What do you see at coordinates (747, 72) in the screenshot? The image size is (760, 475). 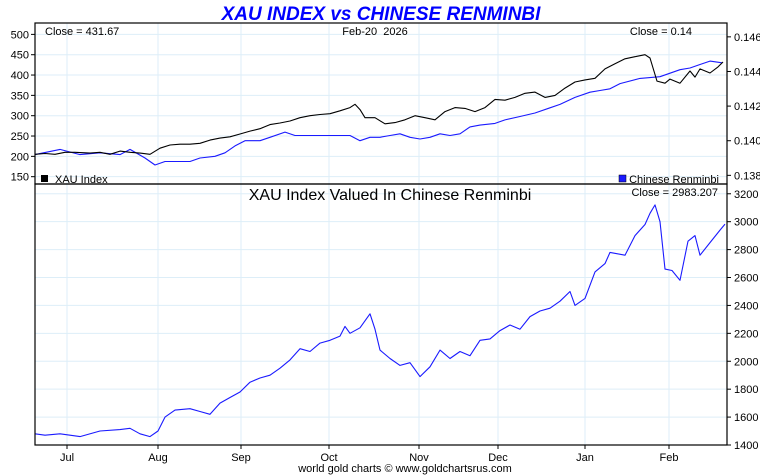 I see `right-y-tick-label: 0.144` at bounding box center [747, 72].